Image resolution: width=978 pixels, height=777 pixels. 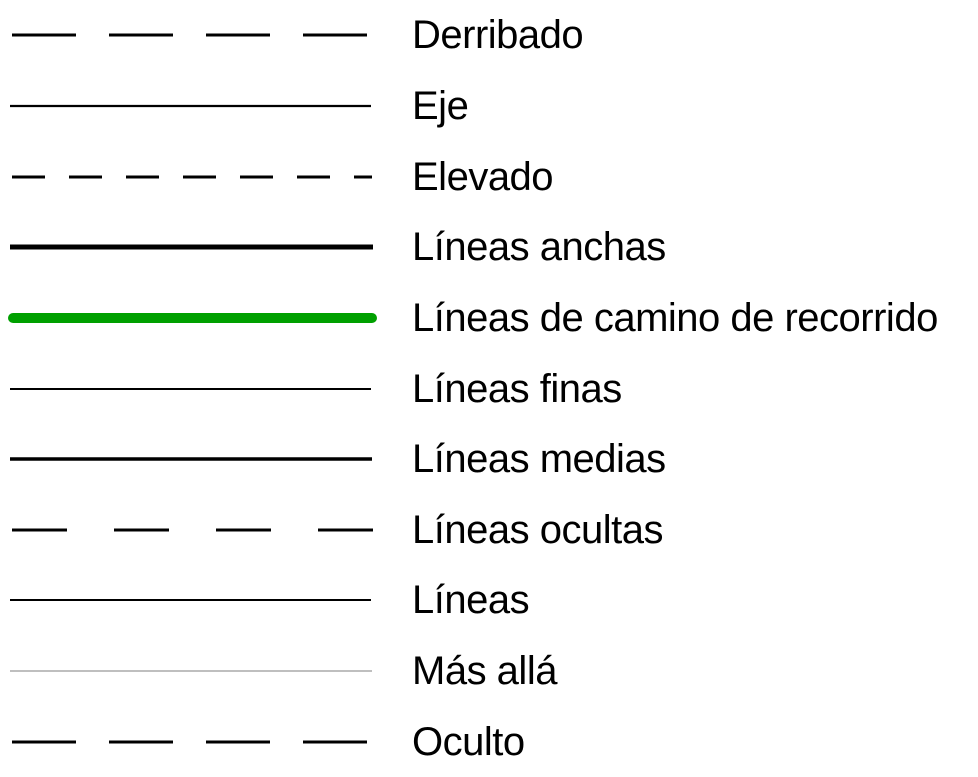 I want to click on legend-row: Eje, so click(x=489, y=106).